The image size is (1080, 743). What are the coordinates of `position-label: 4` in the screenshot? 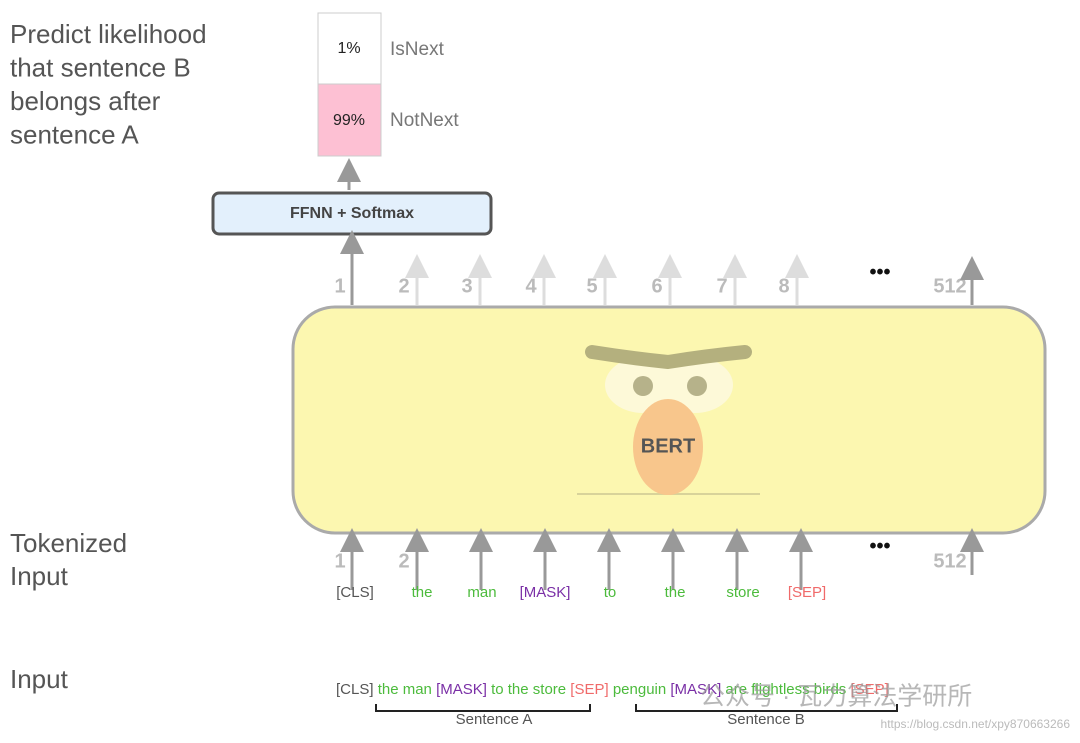 It's located at (531, 286).